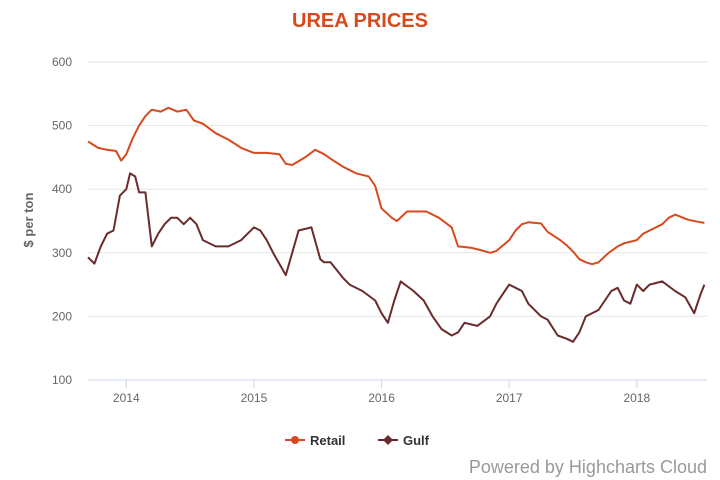 The height and width of the screenshot is (480, 720). I want to click on x-axis-ticks: 2014 2015 2016 2017 2018, so click(381, 392).